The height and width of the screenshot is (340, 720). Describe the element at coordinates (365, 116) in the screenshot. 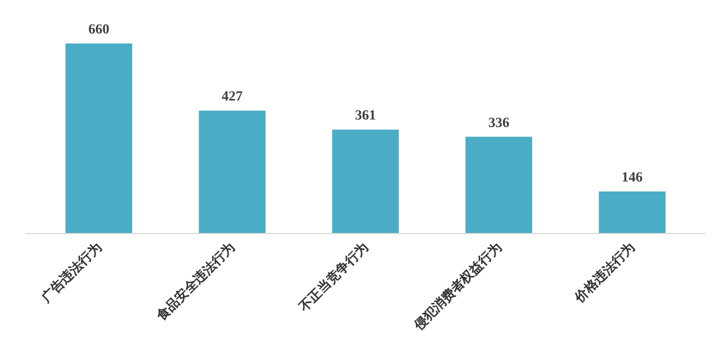

I see `data-label: 361` at that location.